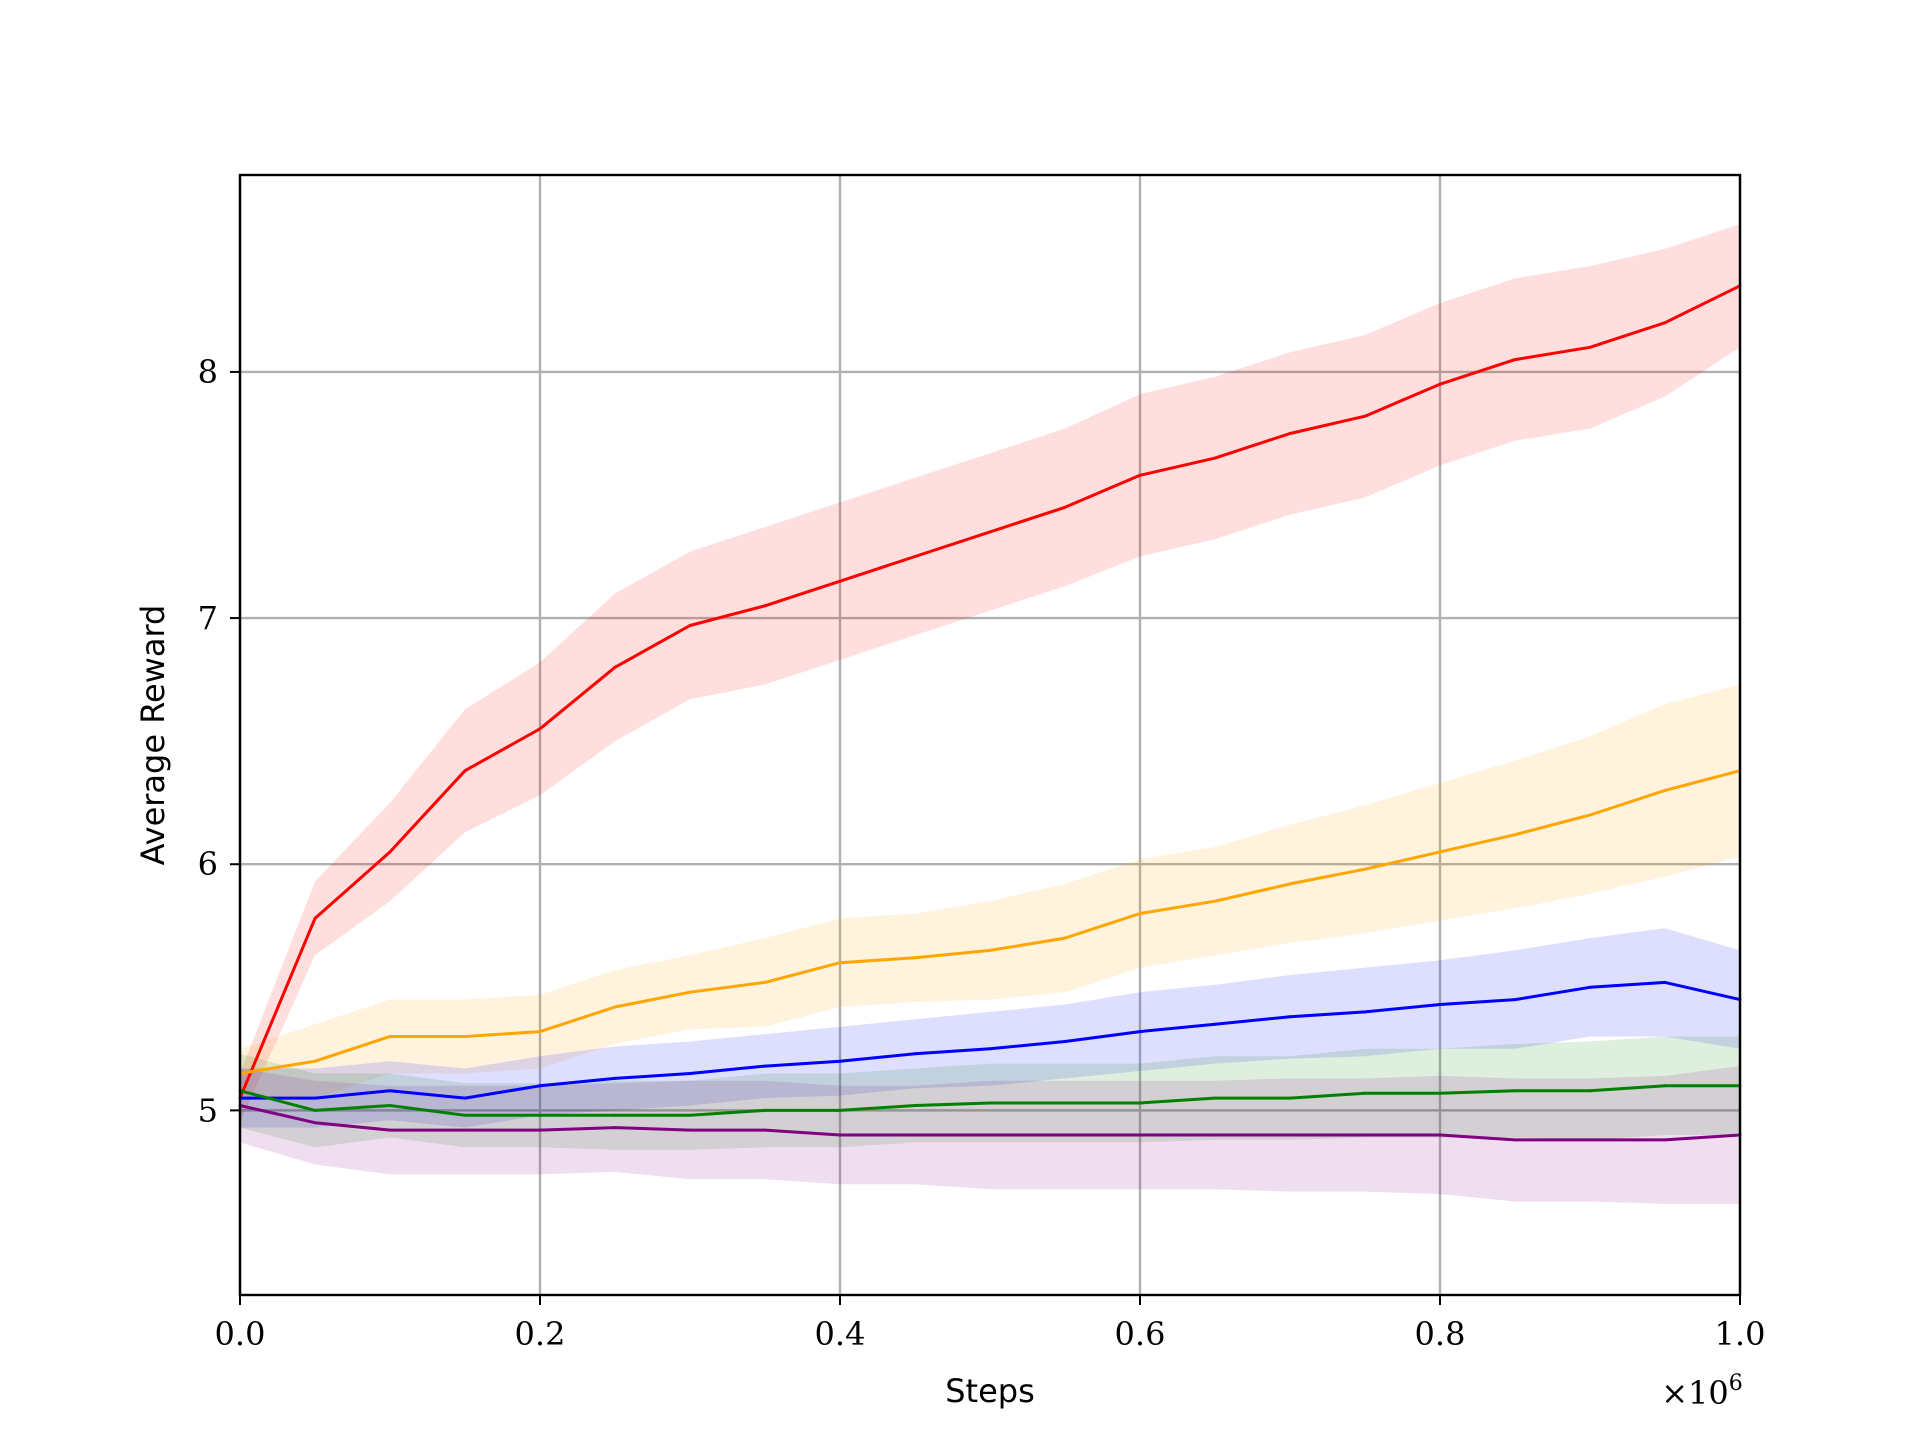 This screenshot has width=1920, height=1440. I want to click on x-tick-label: 0.8, so click(1440, 1334).